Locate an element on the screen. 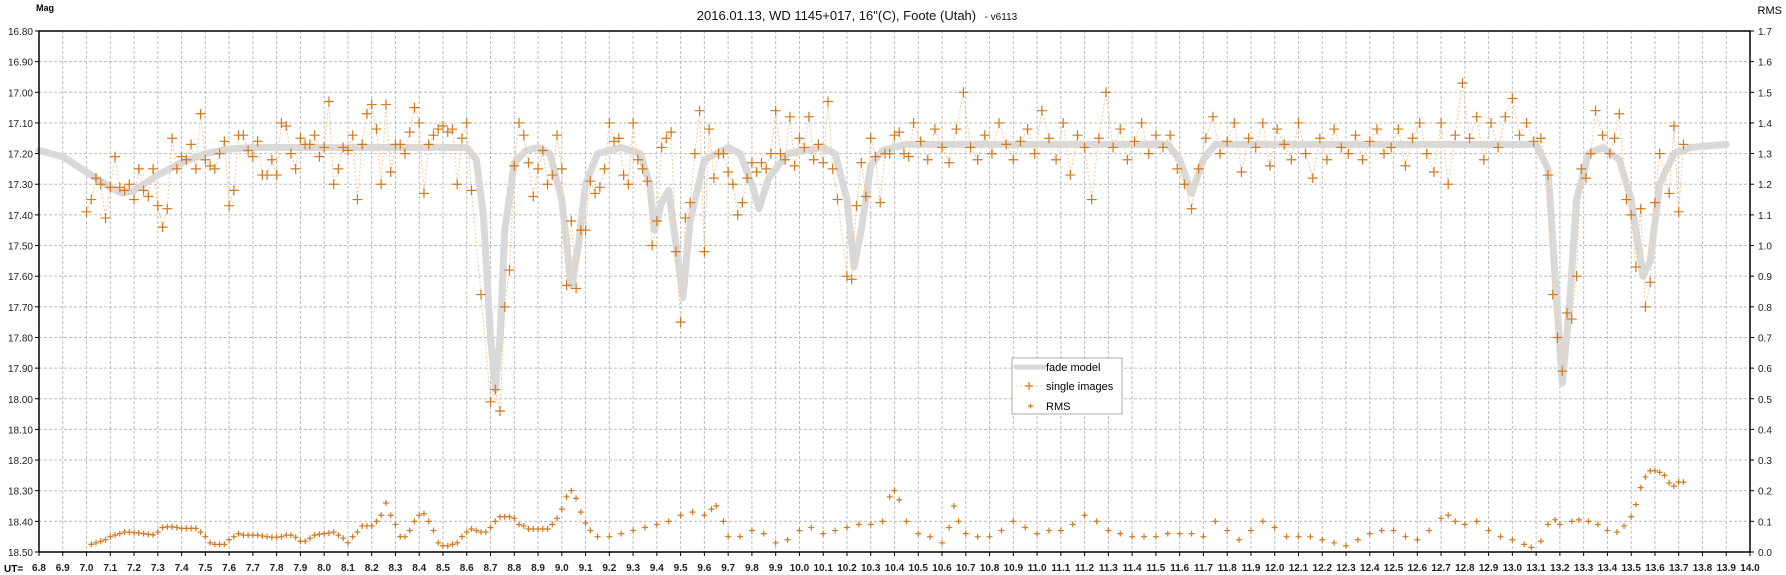 Image resolution: width=1786 pixels, height=575 pixels. x-tick-label: 8.3 is located at coordinates (396, 568).